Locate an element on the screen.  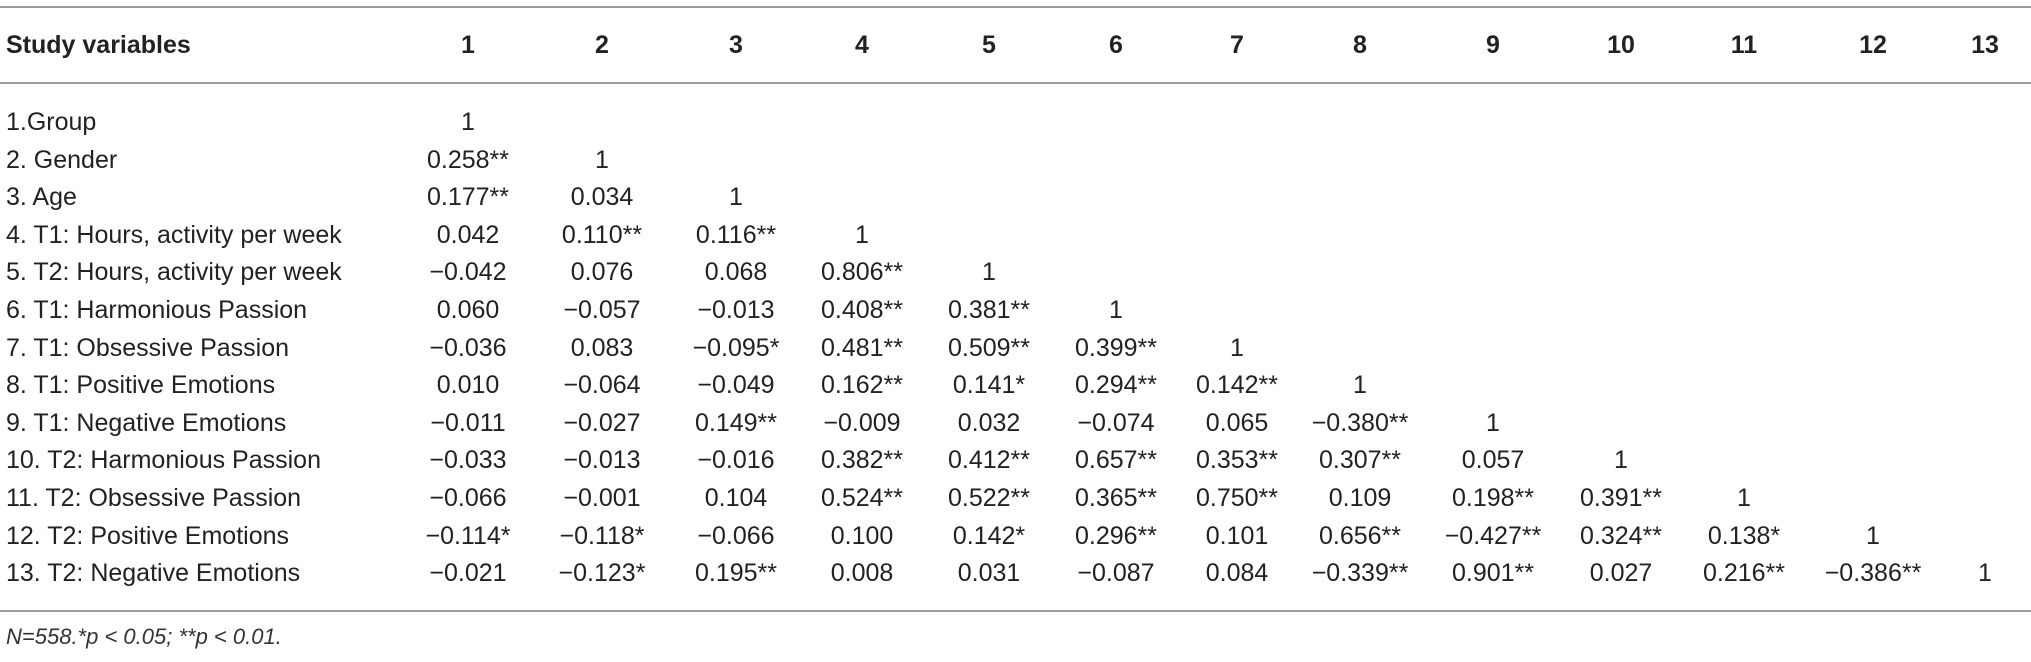
correlation-cell: 0.084 is located at coordinates (1237, 573).